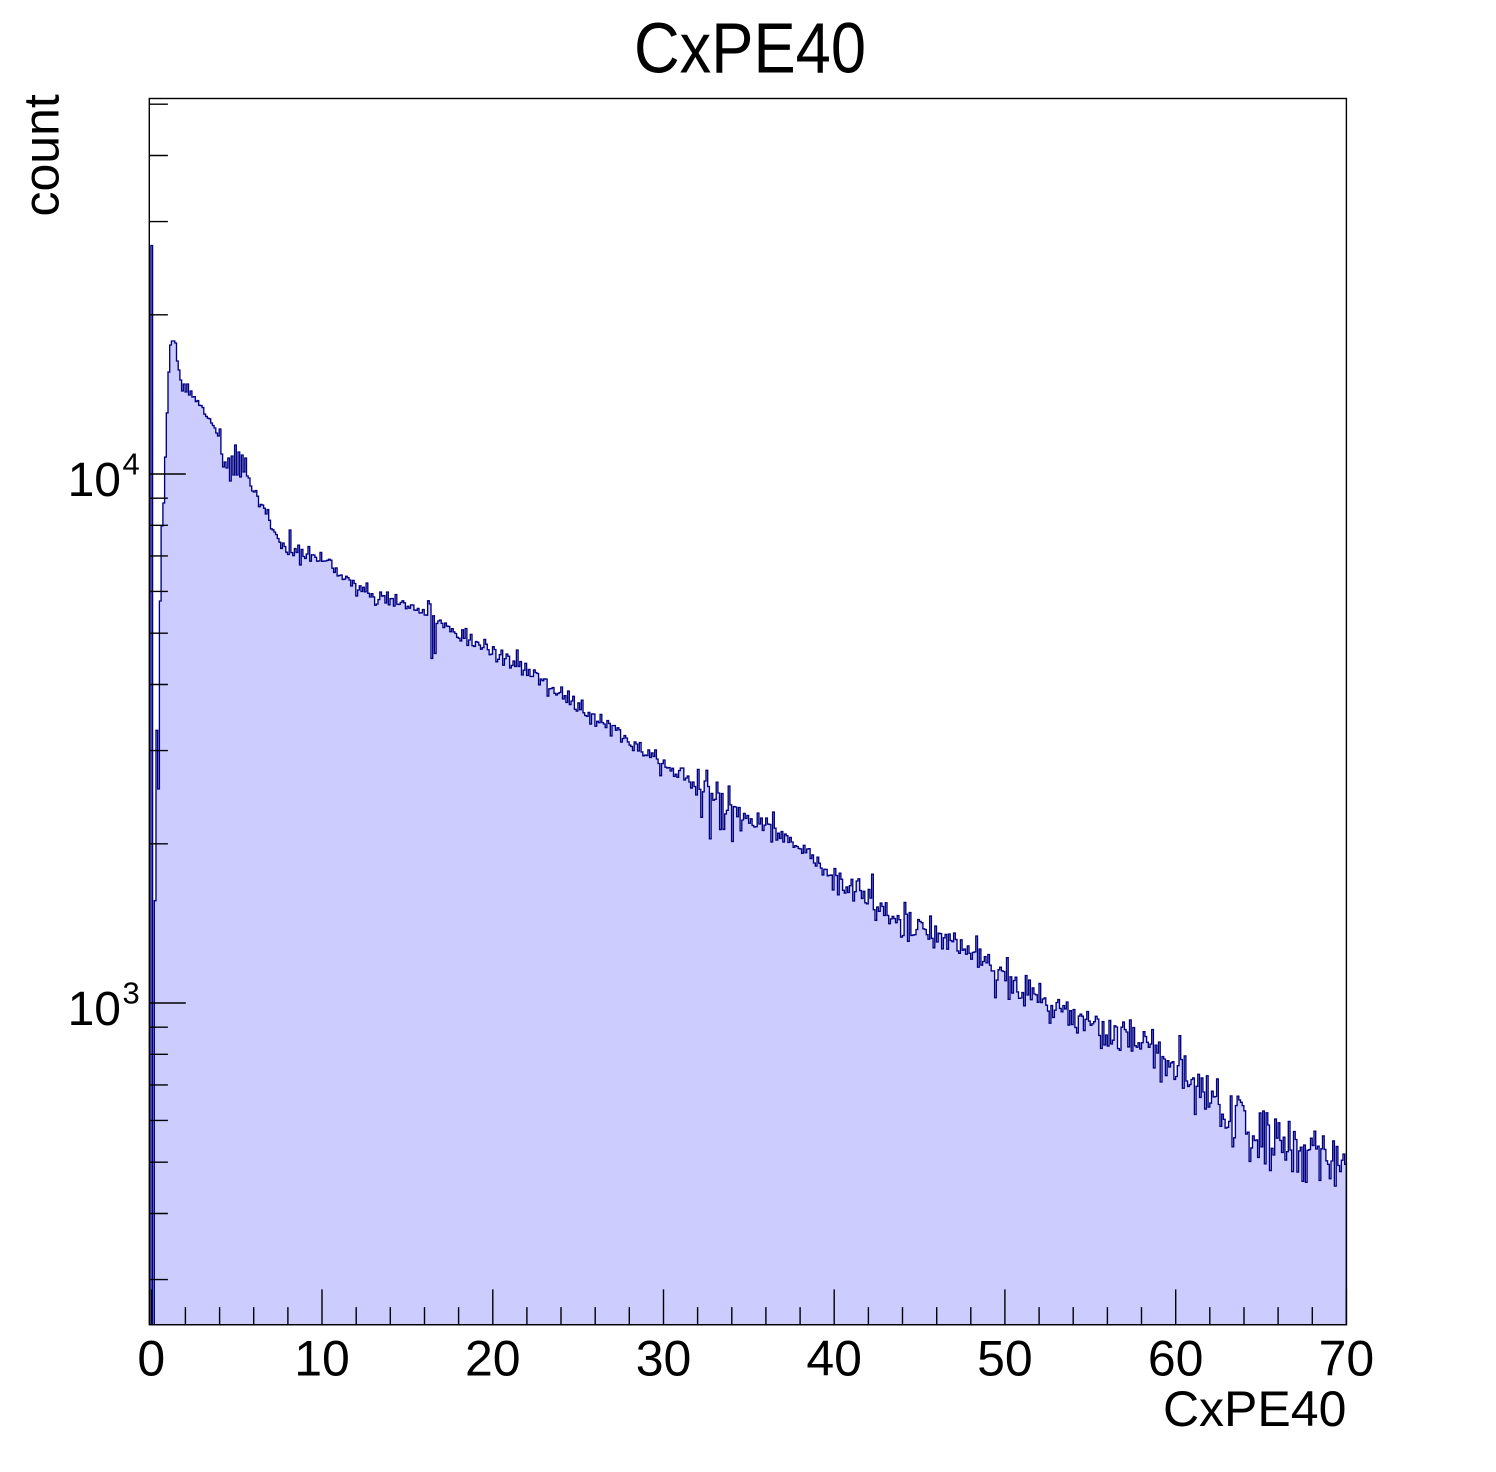  Describe the element at coordinates (1176, 1359) in the screenshot. I see `svg-text: 60` at that location.